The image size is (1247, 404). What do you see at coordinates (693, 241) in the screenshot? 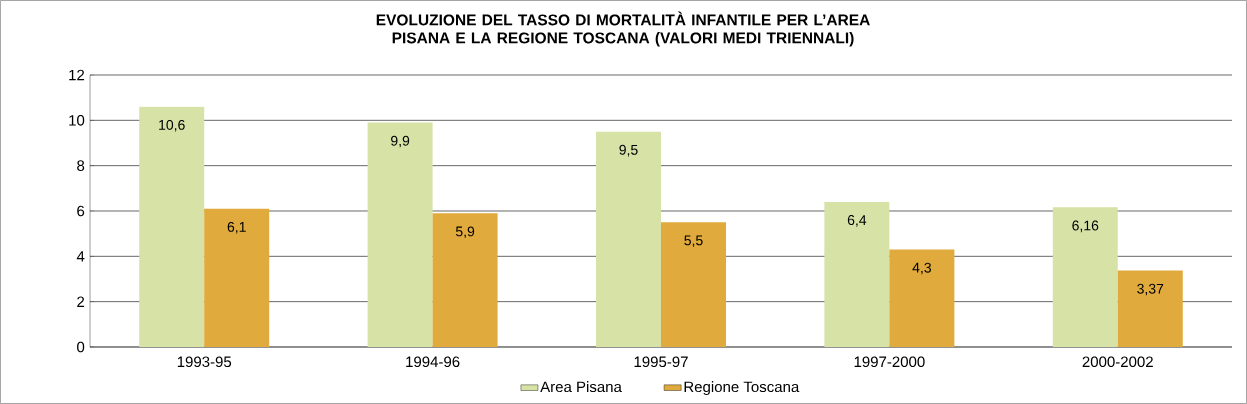
I see `data-label: 5,5` at bounding box center [693, 241].